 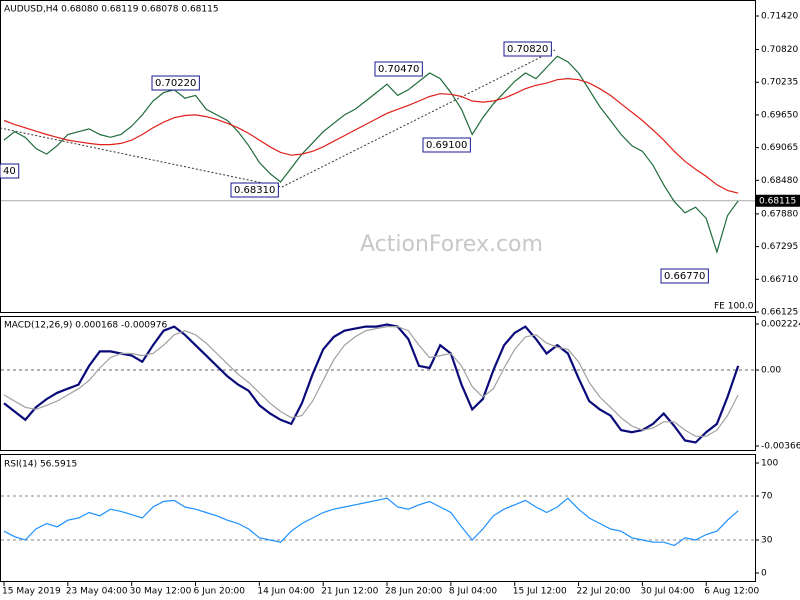 What do you see at coordinates (767, 497) in the screenshot?
I see `y-tick-label: 70` at bounding box center [767, 497].